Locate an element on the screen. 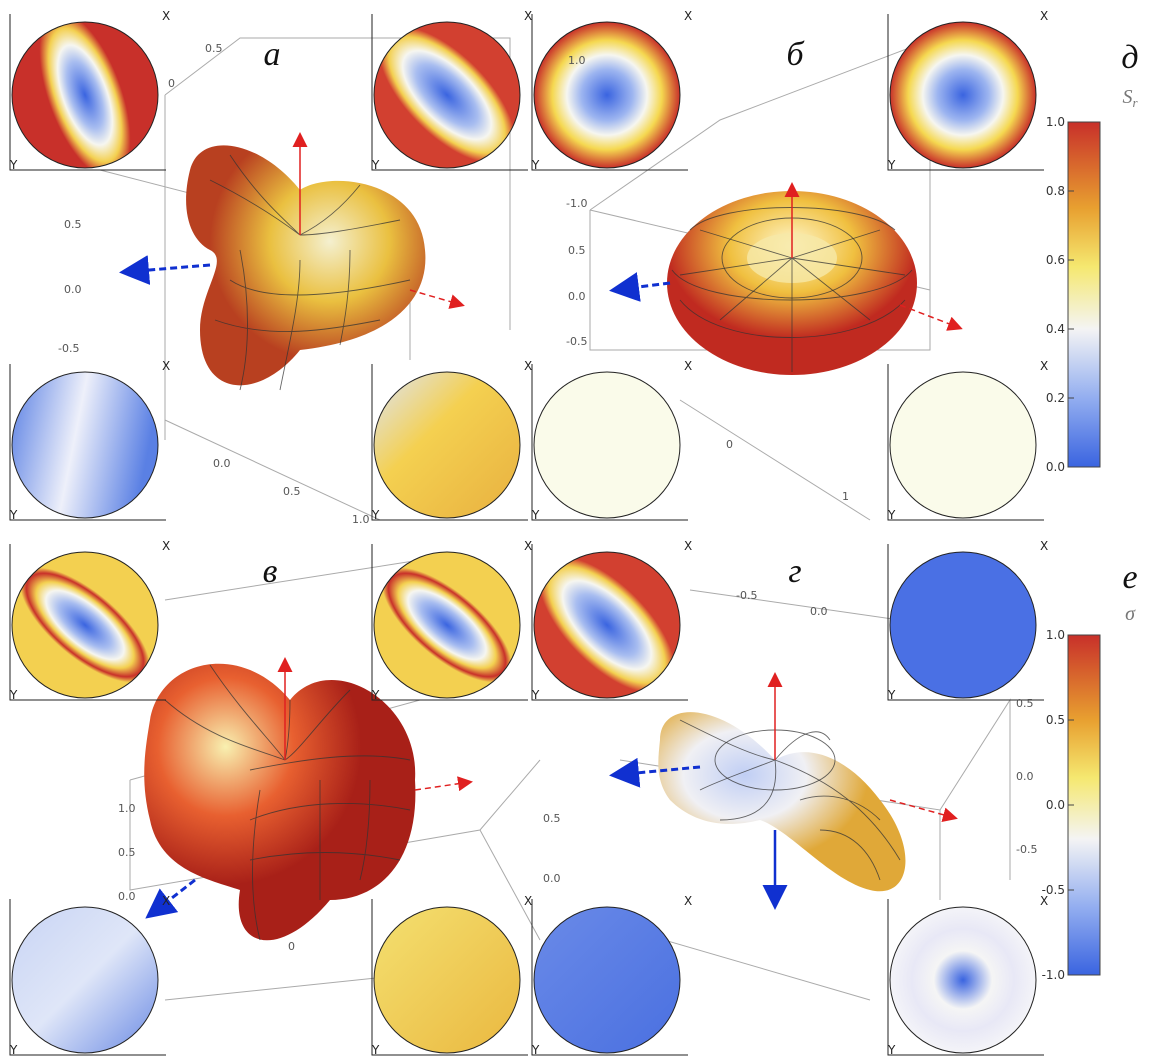  surface-a is located at coordinates (292, 261).